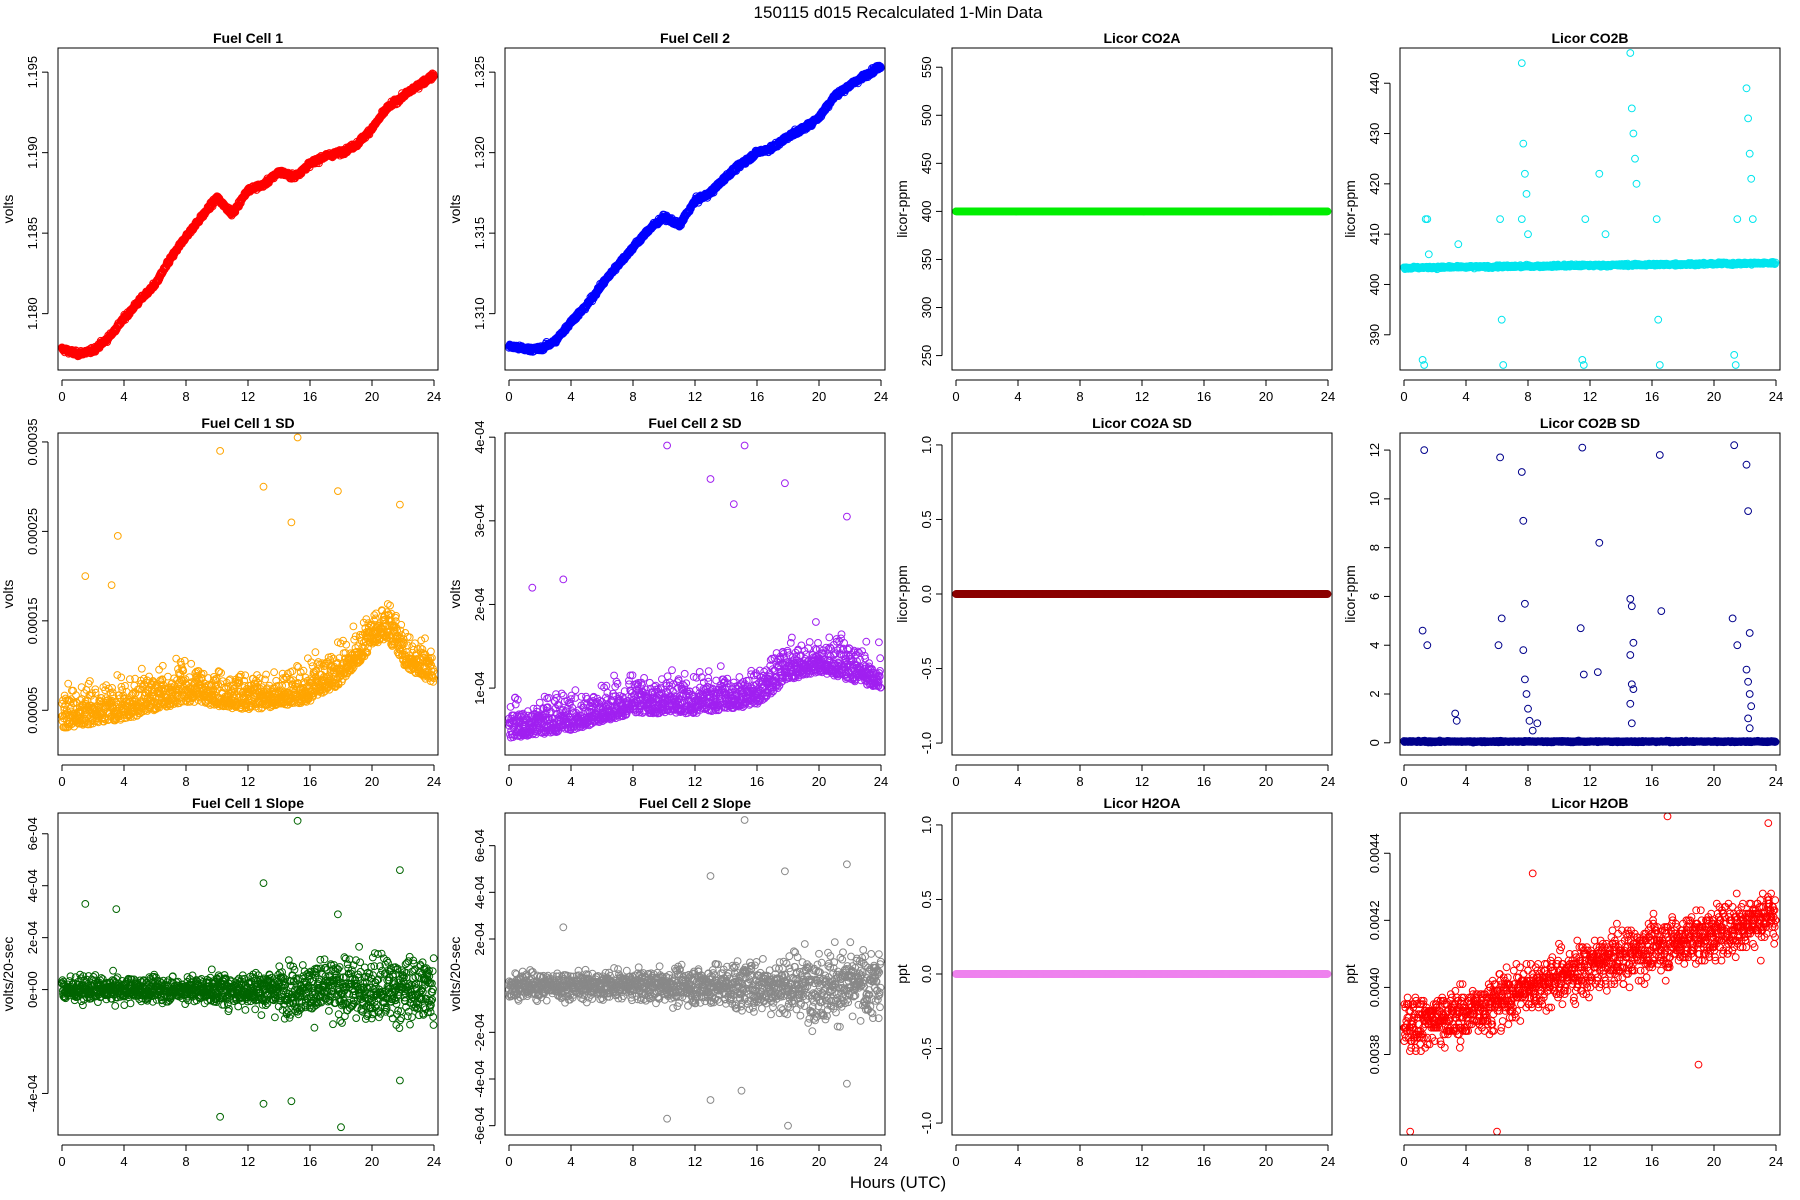 The width and height of the screenshot is (1800, 1200). Describe the element at coordinates (479, 152) in the screenshot. I see `y-tick-label: 1.320` at that location.